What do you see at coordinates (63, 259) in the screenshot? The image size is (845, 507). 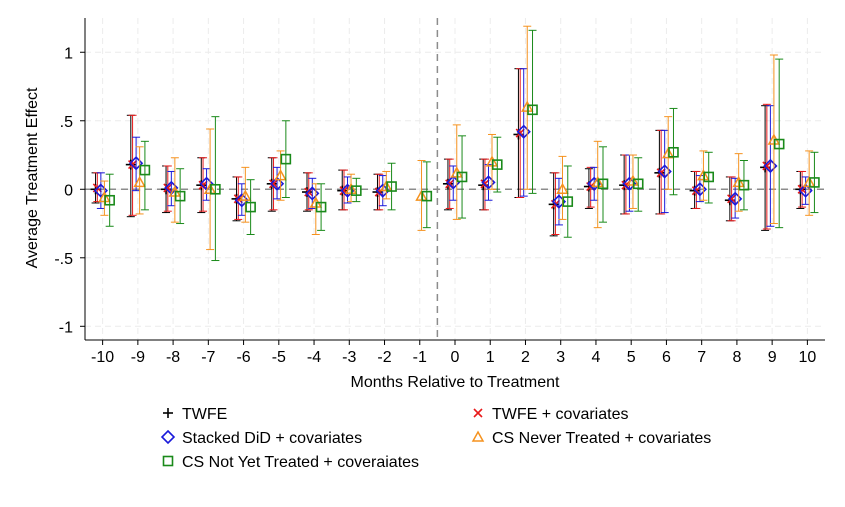 I see `y-tick-label: -.5` at bounding box center [63, 259].